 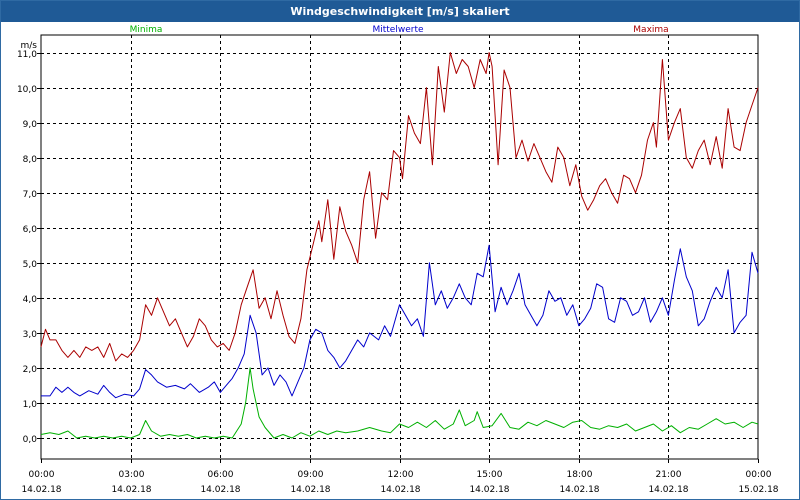 What do you see at coordinates (29, 46) in the screenshot?
I see `y-axis-unit-label: m/s` at bounding box center [29, 46].